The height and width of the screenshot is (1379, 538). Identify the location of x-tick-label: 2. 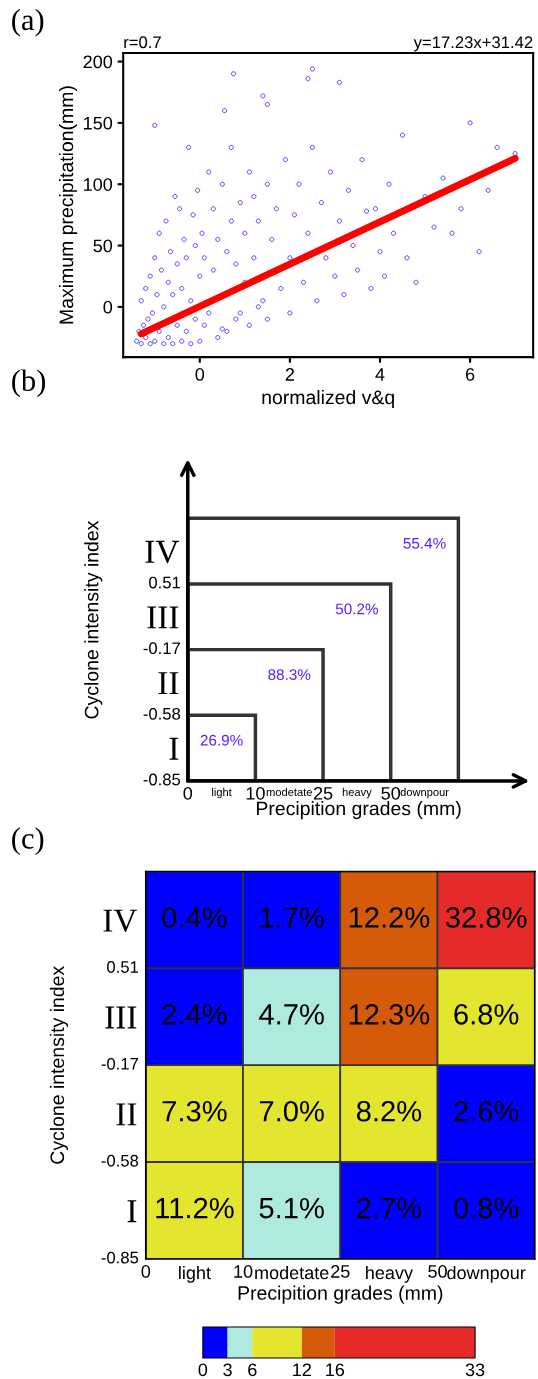
(289, 374).